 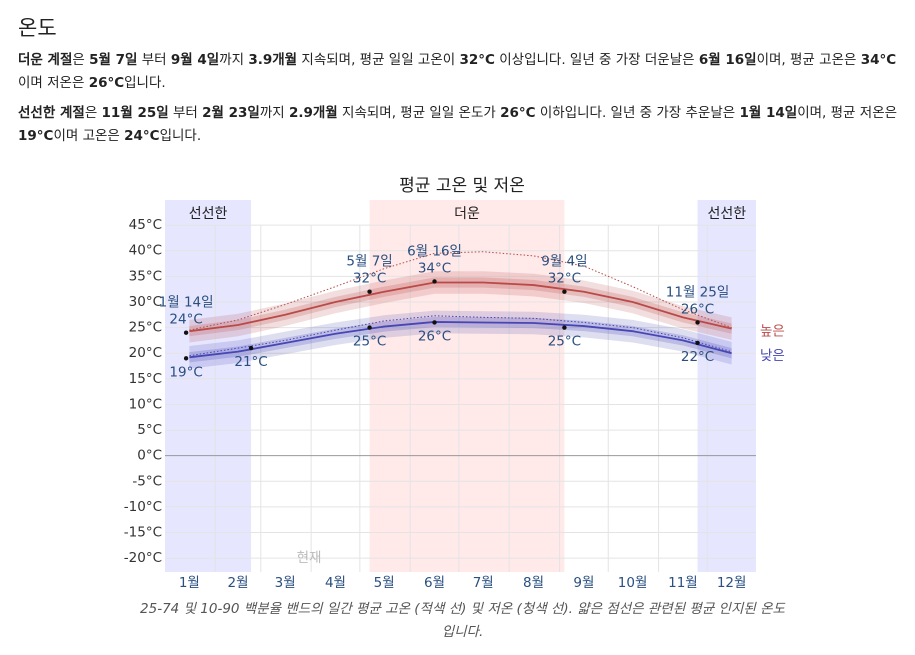 I want to click on y-tick-label: 45°C, so click(x=145, y=225).